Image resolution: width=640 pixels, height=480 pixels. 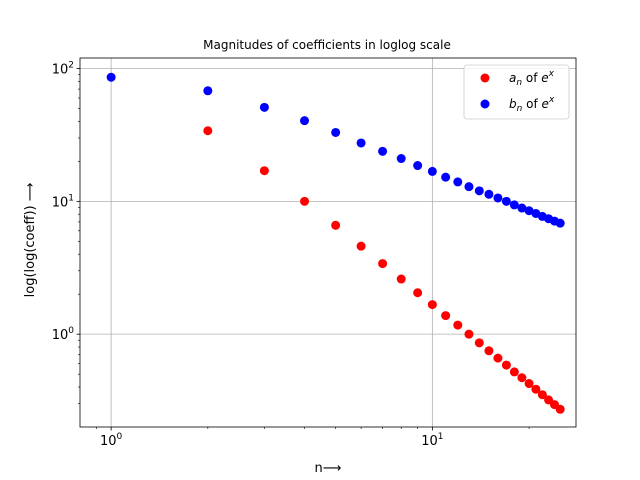 What do you see at coordinates (532, 104) in the screenshot?
I see `legend-label-b: bn of ex` at bounding box center [532, 104].